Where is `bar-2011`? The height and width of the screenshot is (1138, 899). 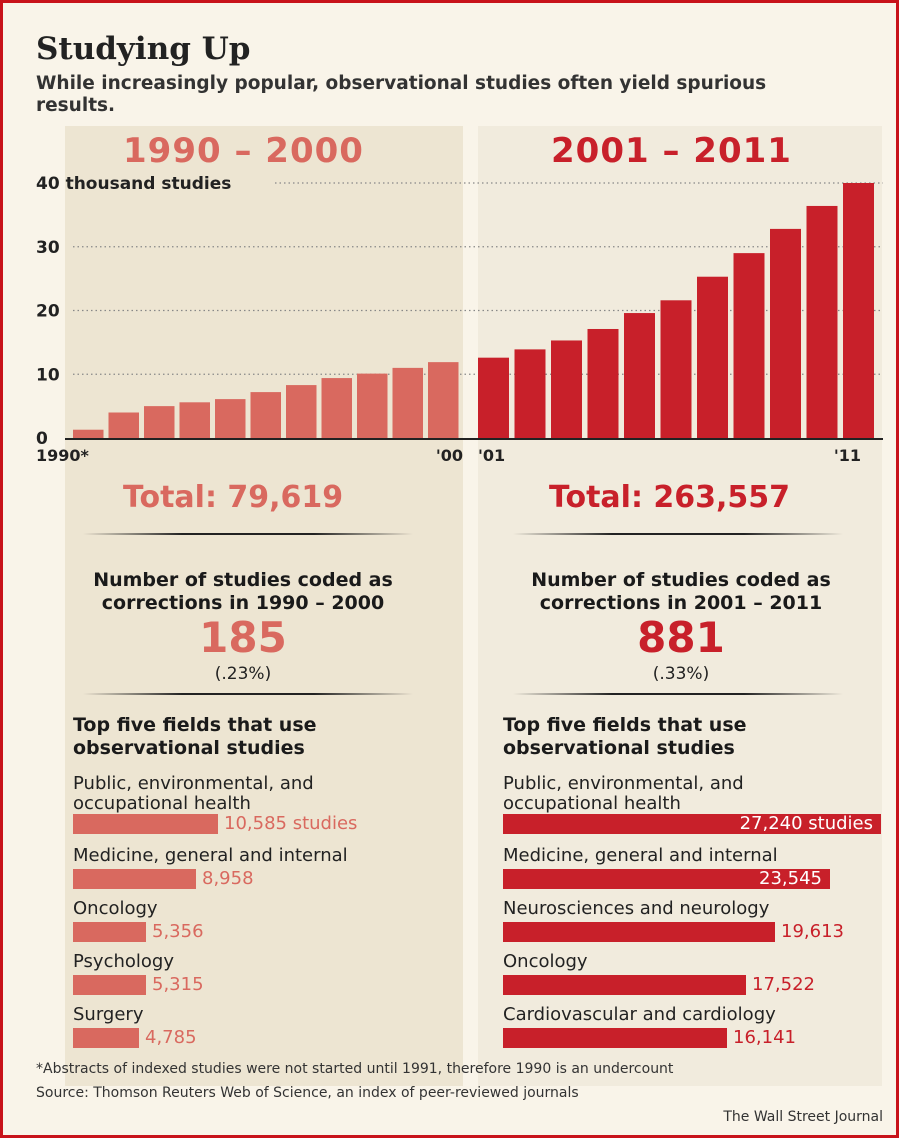
bar-2011 is located at coordinates (858, 310).